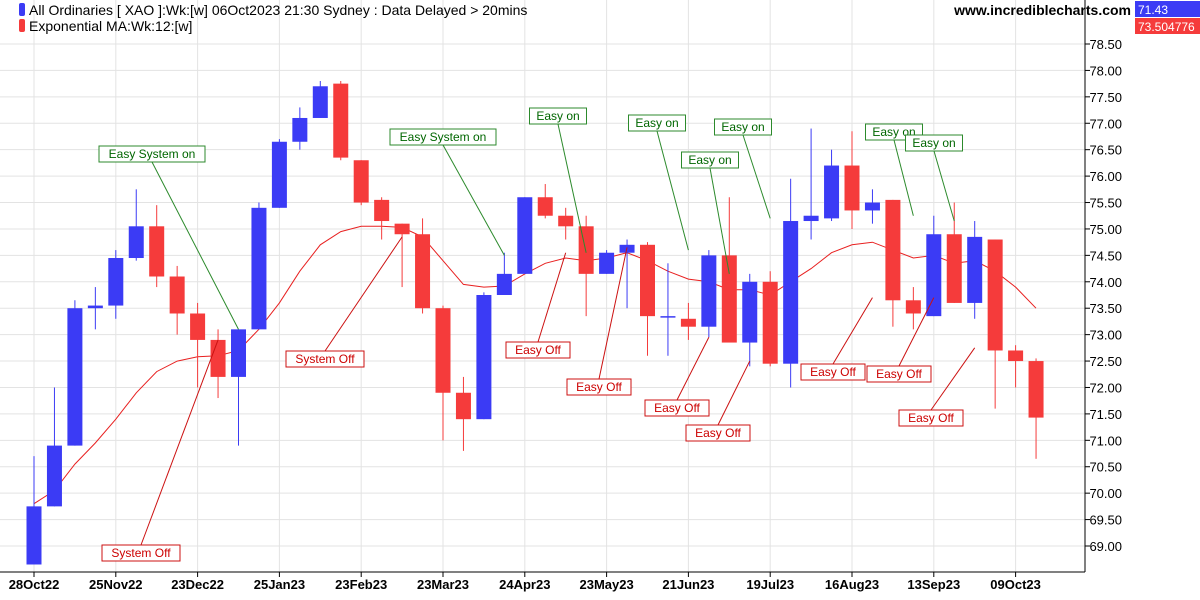 The width and height of the screenshot is (1200, 600). What do you see at coordinates (1105, 308) in the screenshot?
I see `y-tick-label: 73.50` at bounding box center [1105, 308].